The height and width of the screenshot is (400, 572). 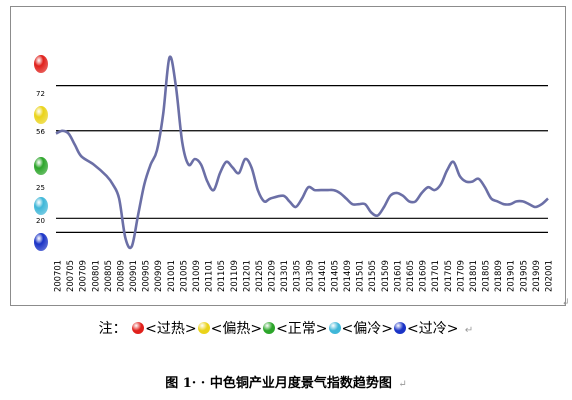 I want to click on x-tick-label-1: 200705, so click(x=70, y=276).